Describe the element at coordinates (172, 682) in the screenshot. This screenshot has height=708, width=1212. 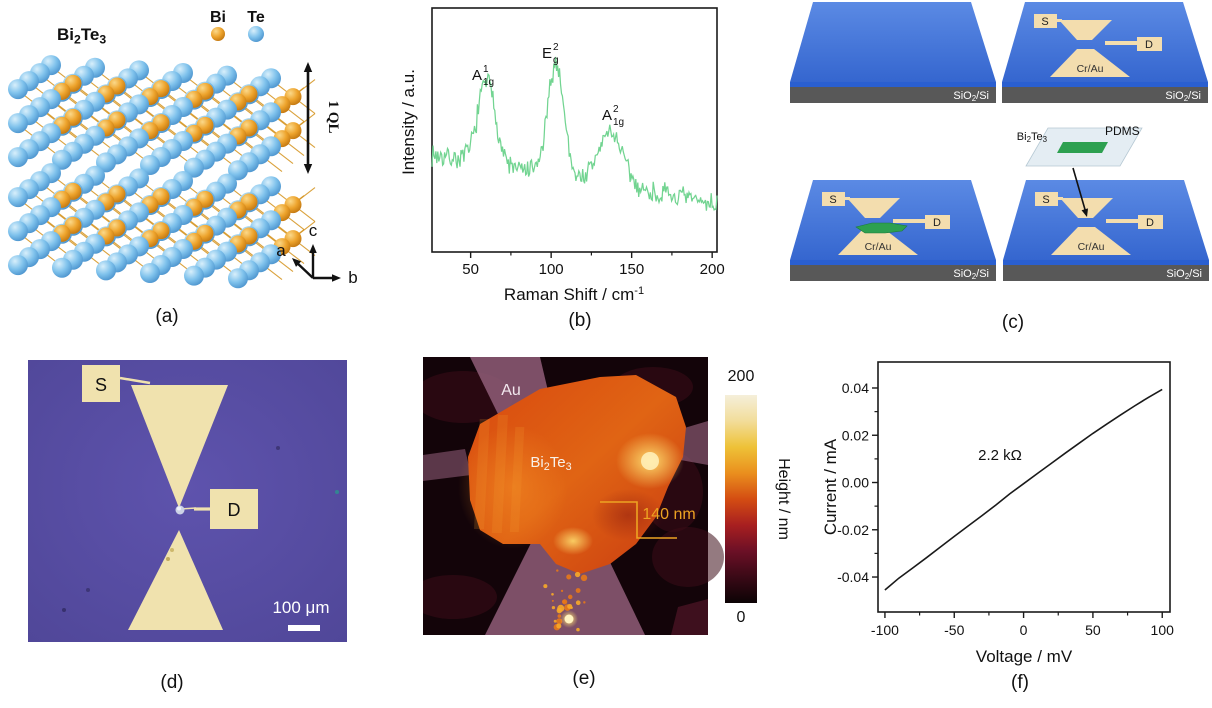
I see `panel-d-label: (d)` at that location.